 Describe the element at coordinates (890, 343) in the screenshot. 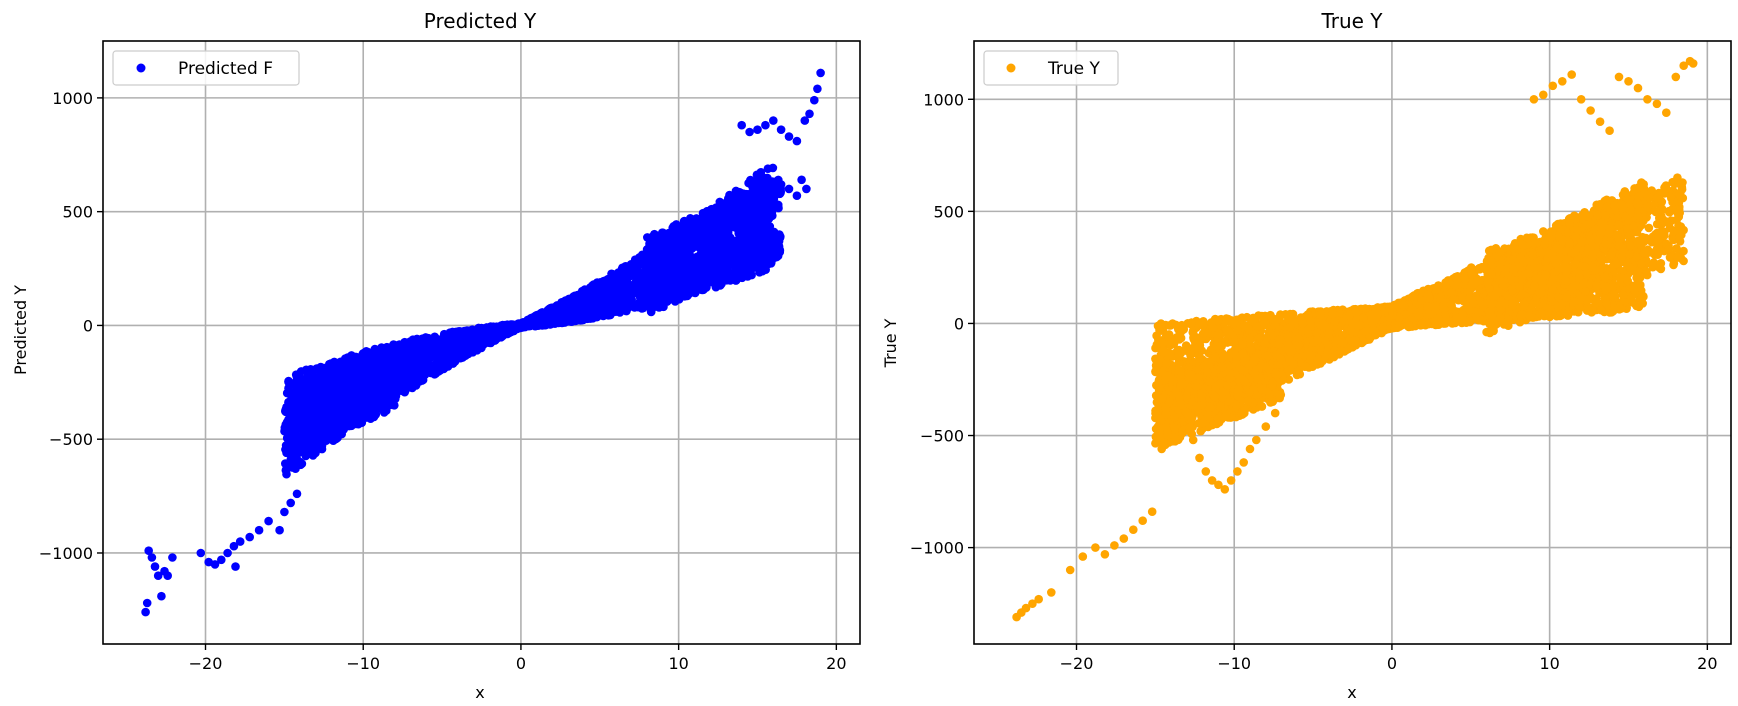

I see `y-axis-label: True Y` at that location.